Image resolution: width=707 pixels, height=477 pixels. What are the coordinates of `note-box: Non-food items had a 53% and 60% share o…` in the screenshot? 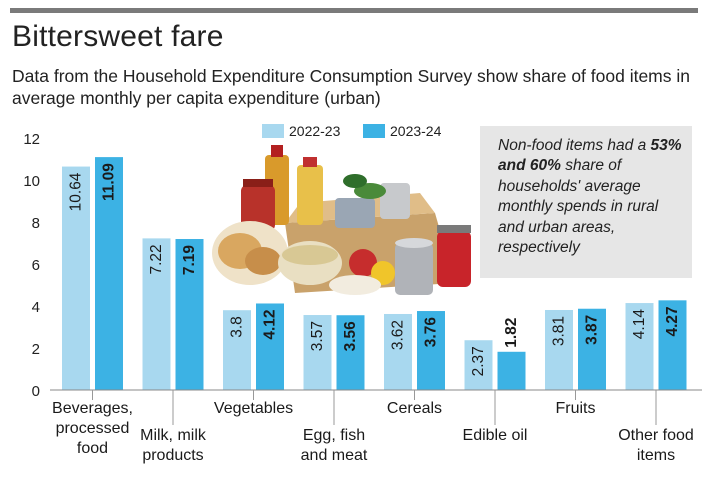 It's located at (586, 202).